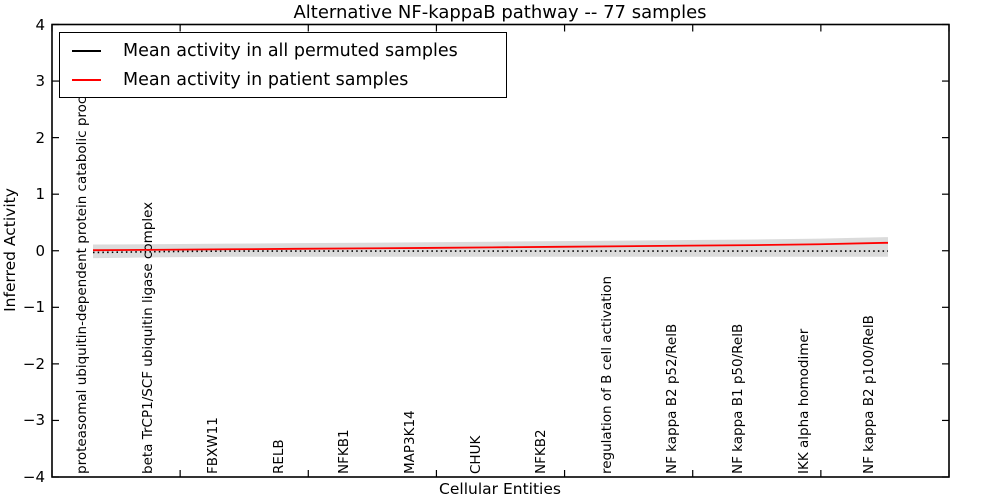  I want to click on y-axis-label: Inferred Activity, so click(10, 250).